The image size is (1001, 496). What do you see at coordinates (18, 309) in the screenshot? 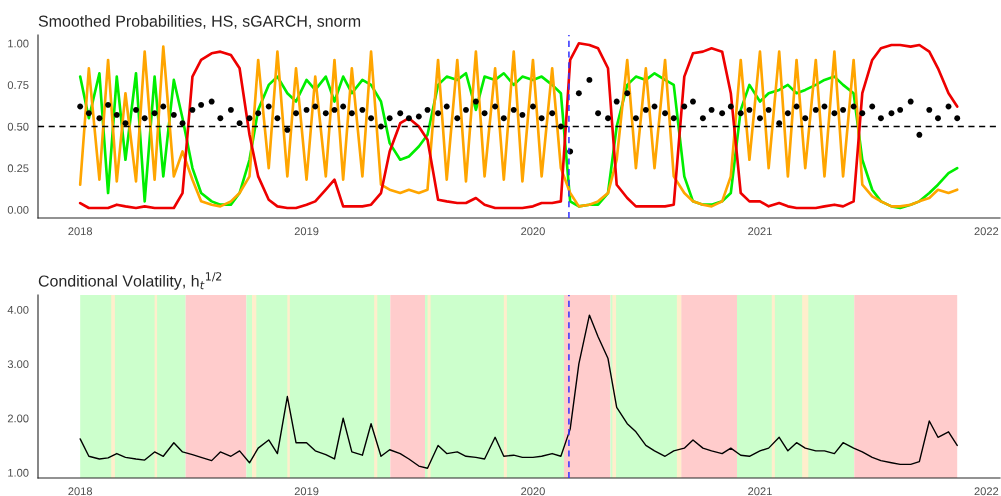
I see `y-tick-label: 4.00` at bounding box center [18, 309].